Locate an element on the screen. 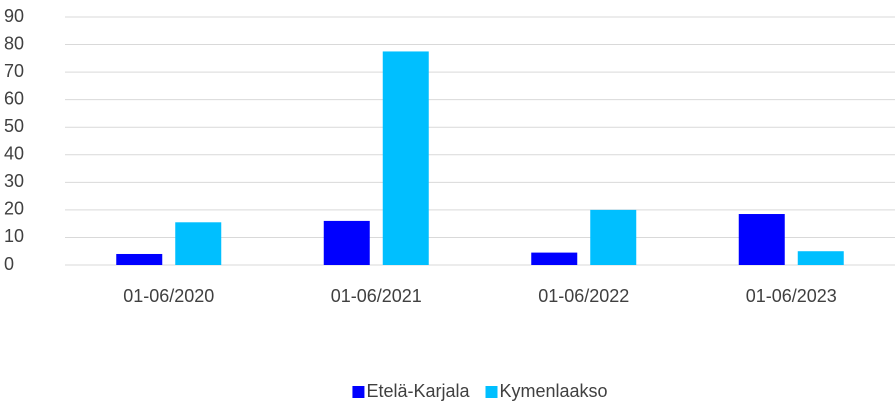  x-tick-label: 01-06/2021 is located at coordinates (376, 296).